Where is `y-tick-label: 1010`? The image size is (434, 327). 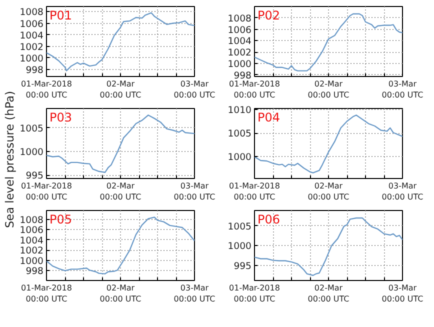
y-tick-label: 1010 is located at coordinates (240, 110).